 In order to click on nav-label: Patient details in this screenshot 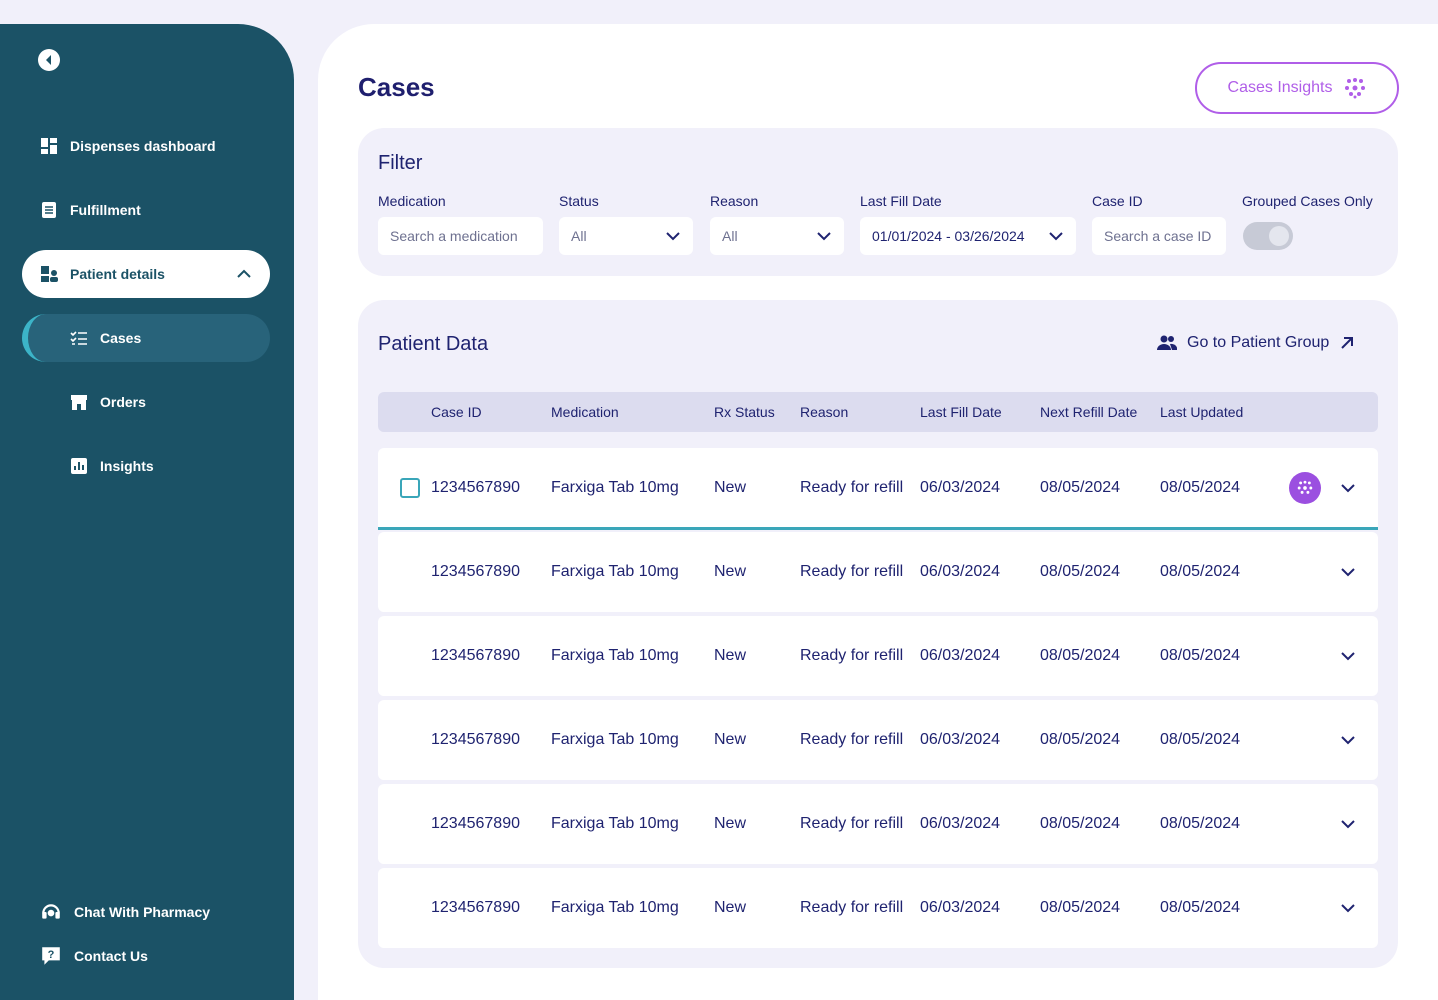, I will do `click(117, 274)`.